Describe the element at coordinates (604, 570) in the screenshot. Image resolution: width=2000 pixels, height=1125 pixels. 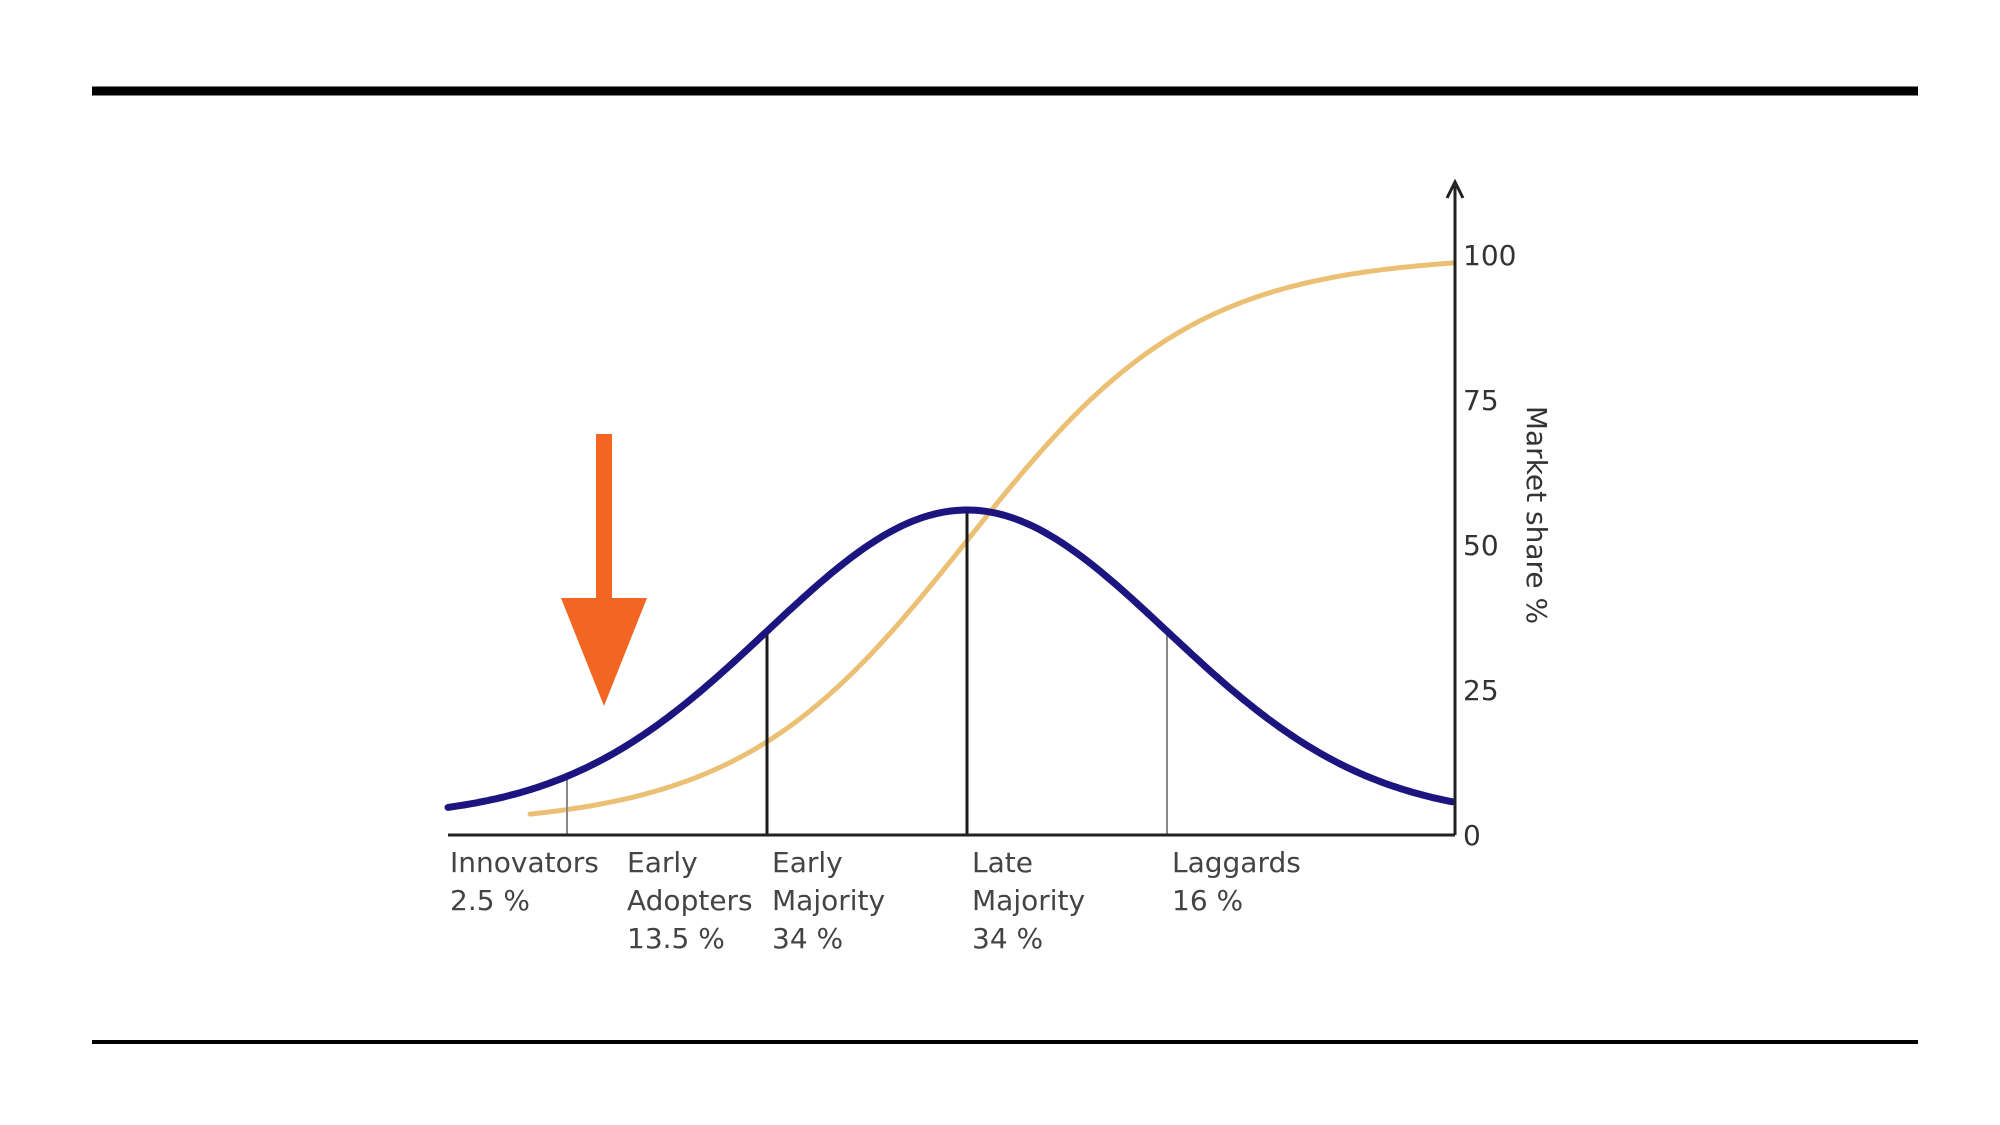
I see `annotation-arrow` at that location.